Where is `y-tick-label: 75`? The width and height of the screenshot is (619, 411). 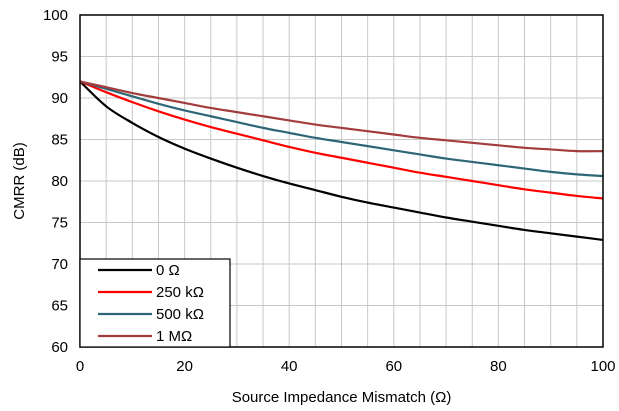 y-tick-label: 75 is located at coordinates (59, 223).